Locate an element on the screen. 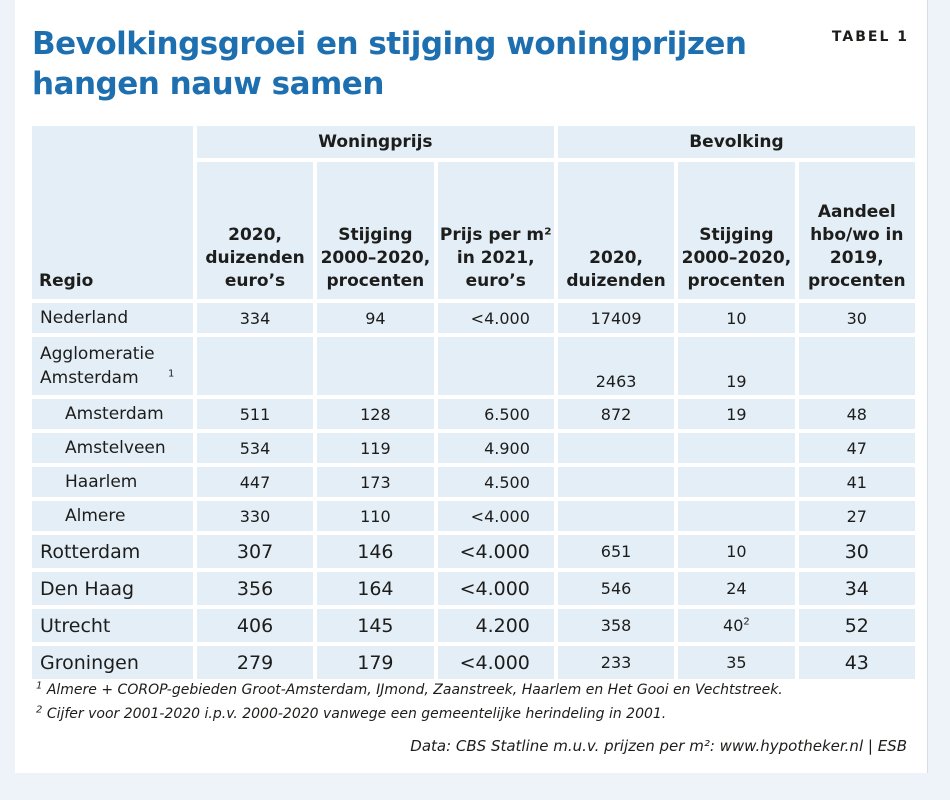  table-cell: 447 is located at coordinates (255, 482).